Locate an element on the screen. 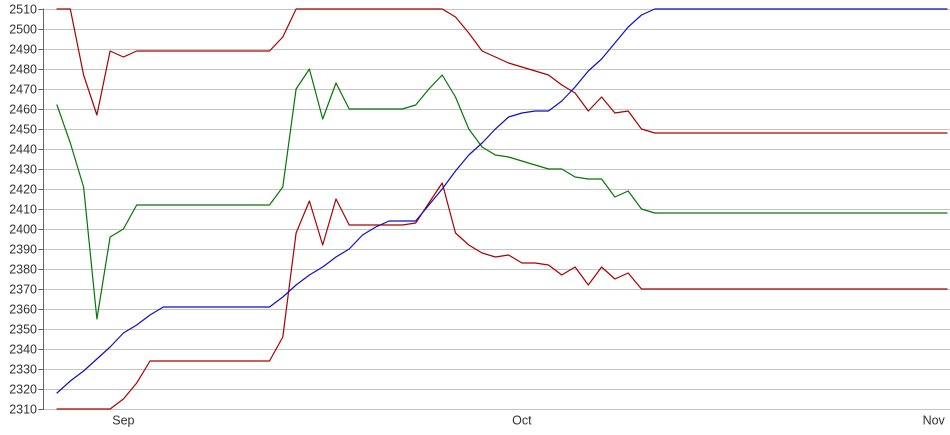 This screenshot has width=950, height=435. y-axis-label-2470: 2470 is located at coordinates (23, 90).